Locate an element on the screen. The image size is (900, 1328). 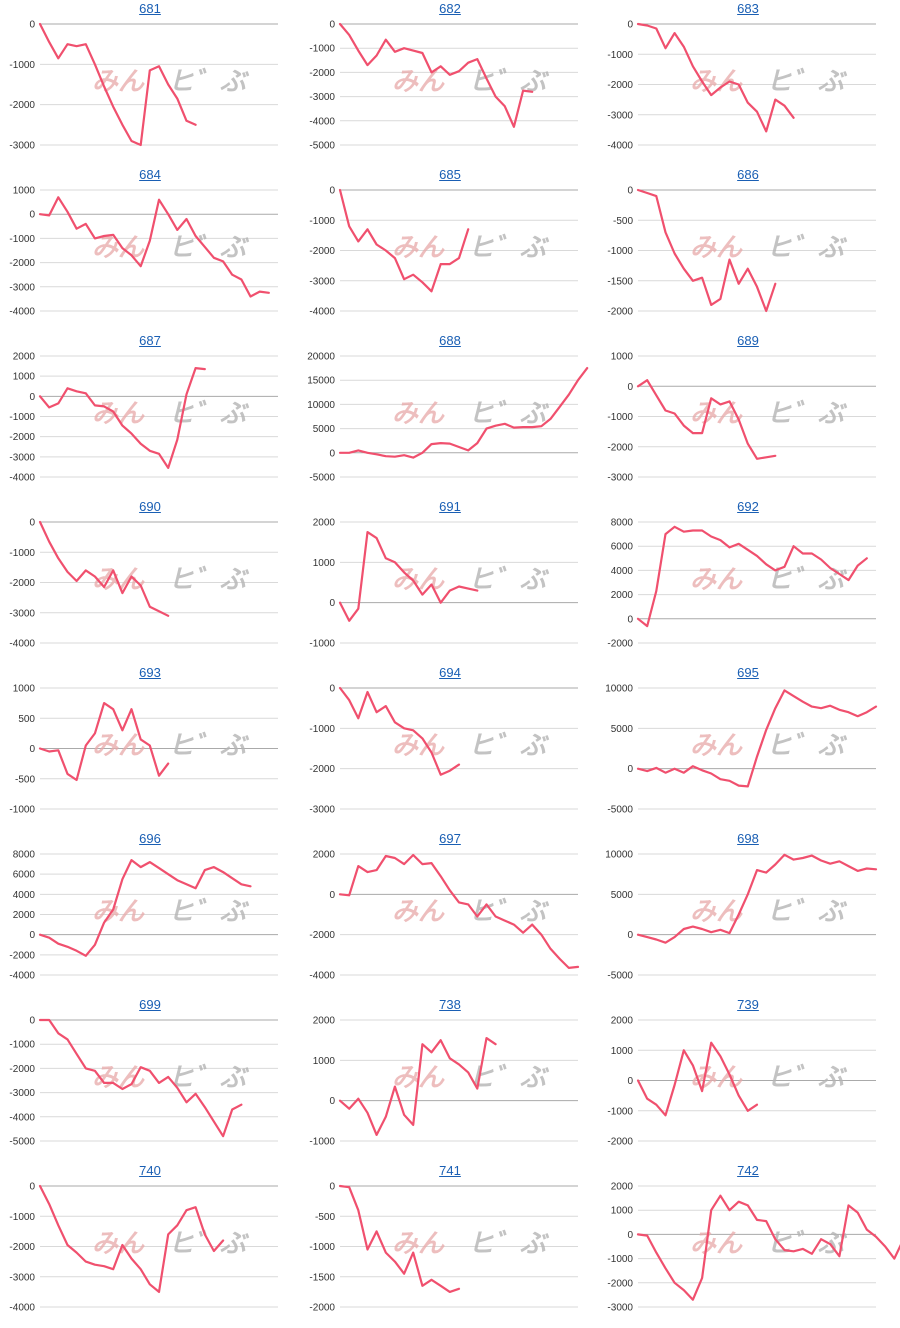
y-tick-label: 6000 is located at coordinates (622, 547).